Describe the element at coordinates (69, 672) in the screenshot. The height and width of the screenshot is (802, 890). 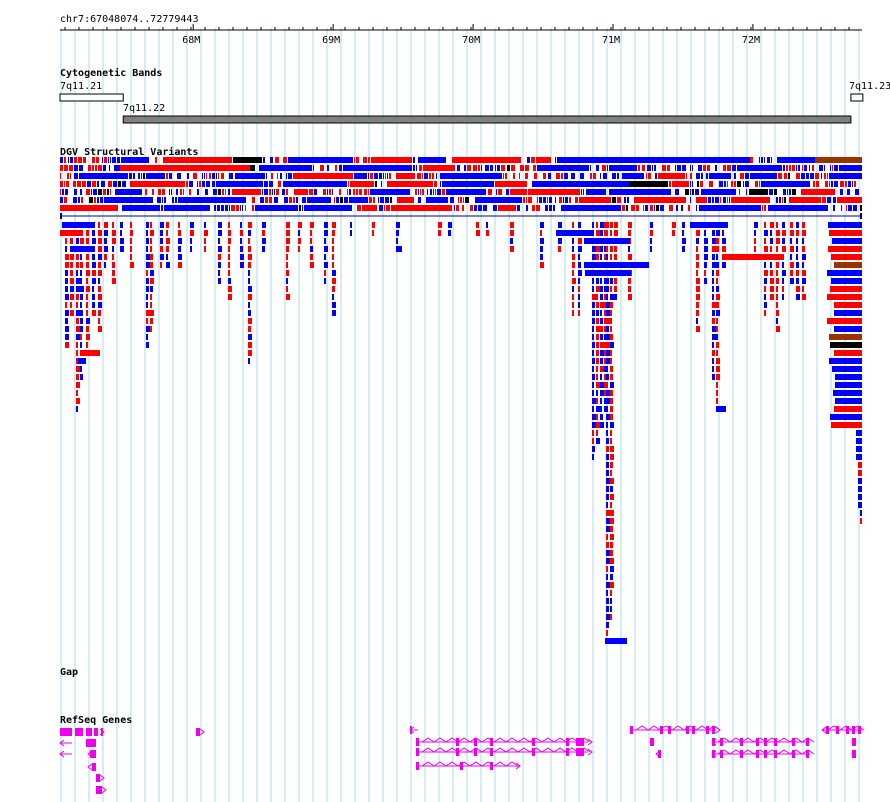
I see `track-title-gap: Gap` at that location.